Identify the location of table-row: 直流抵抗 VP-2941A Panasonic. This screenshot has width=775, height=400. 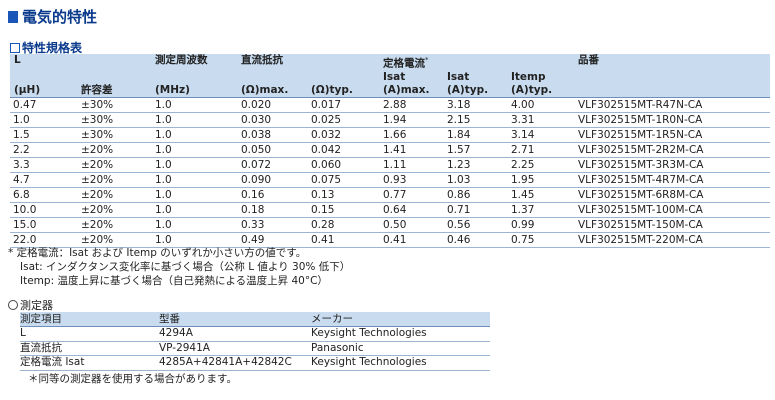
(255, 349).